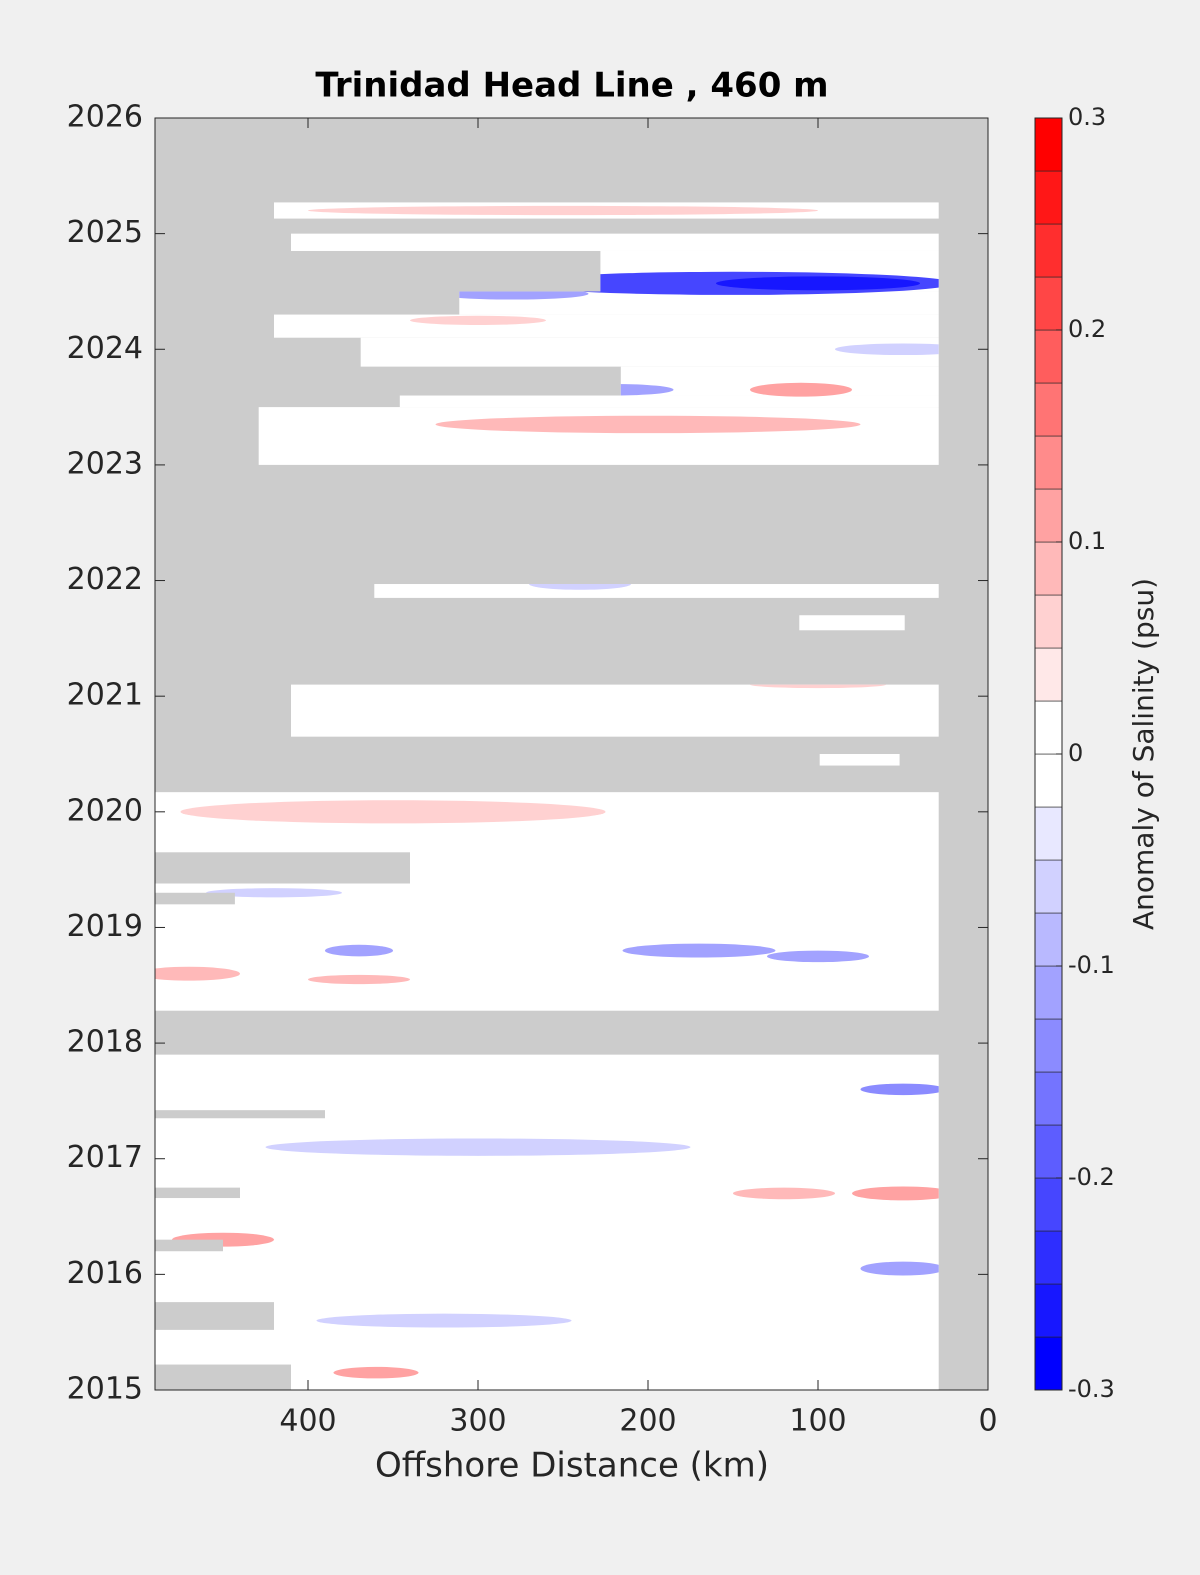  I want to click on y-tick-label: 2022, so click(105, 579).